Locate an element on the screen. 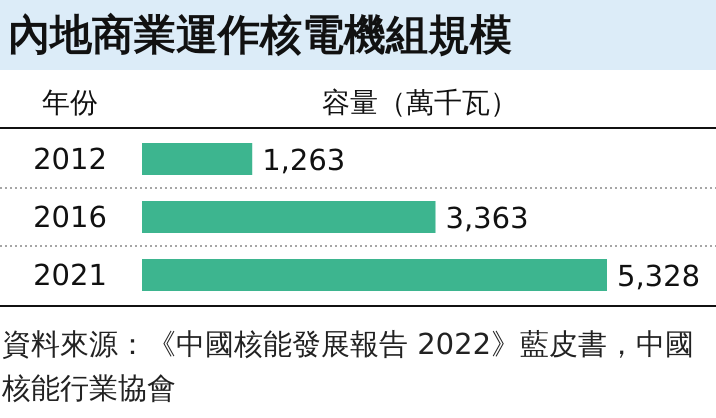 The width and height of the screenshot is (716, 418). y-tick-label: 2021 is located at coordinates (70, 275).